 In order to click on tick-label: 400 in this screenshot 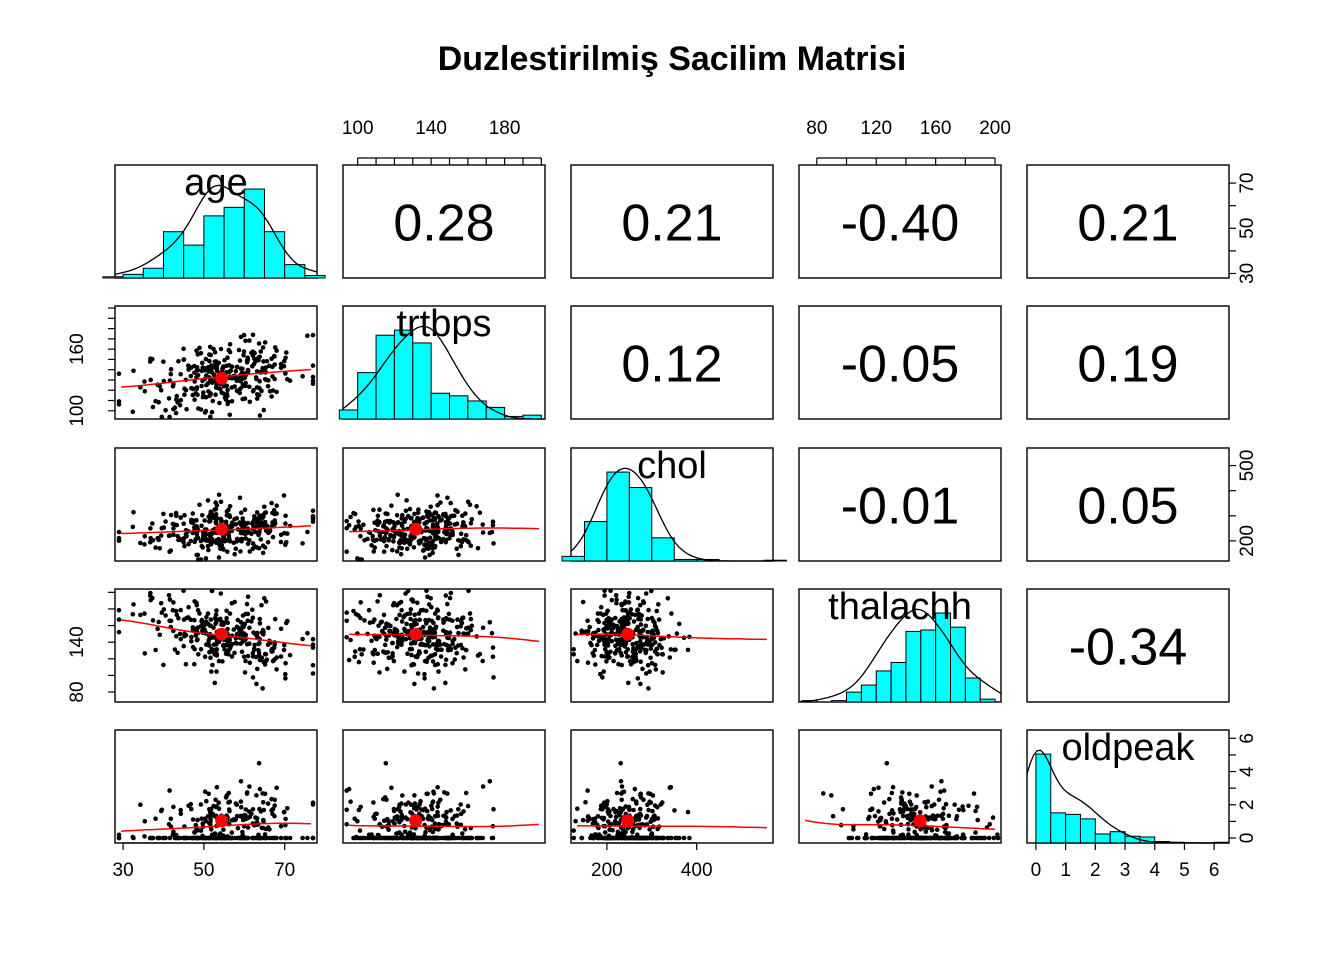, I will do `click(697, 870)`.